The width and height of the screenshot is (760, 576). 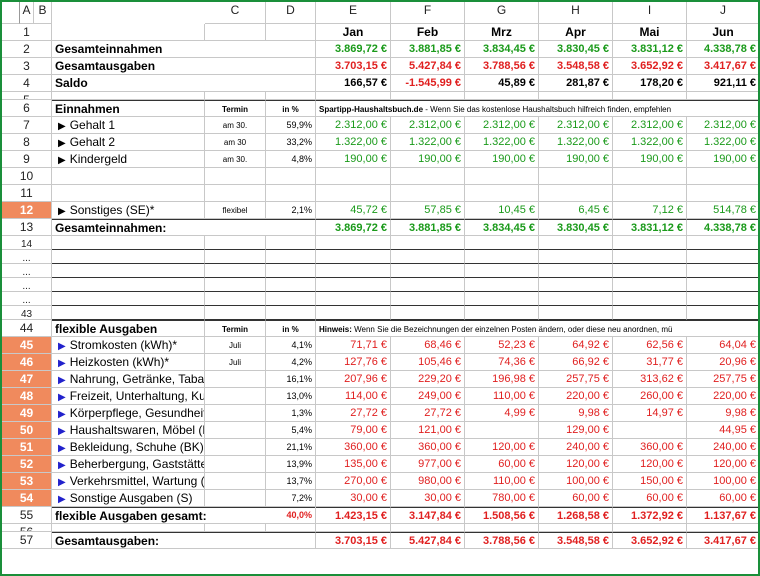 I want to click on value-cell: 178,20 €, so click(x=650, y=83).